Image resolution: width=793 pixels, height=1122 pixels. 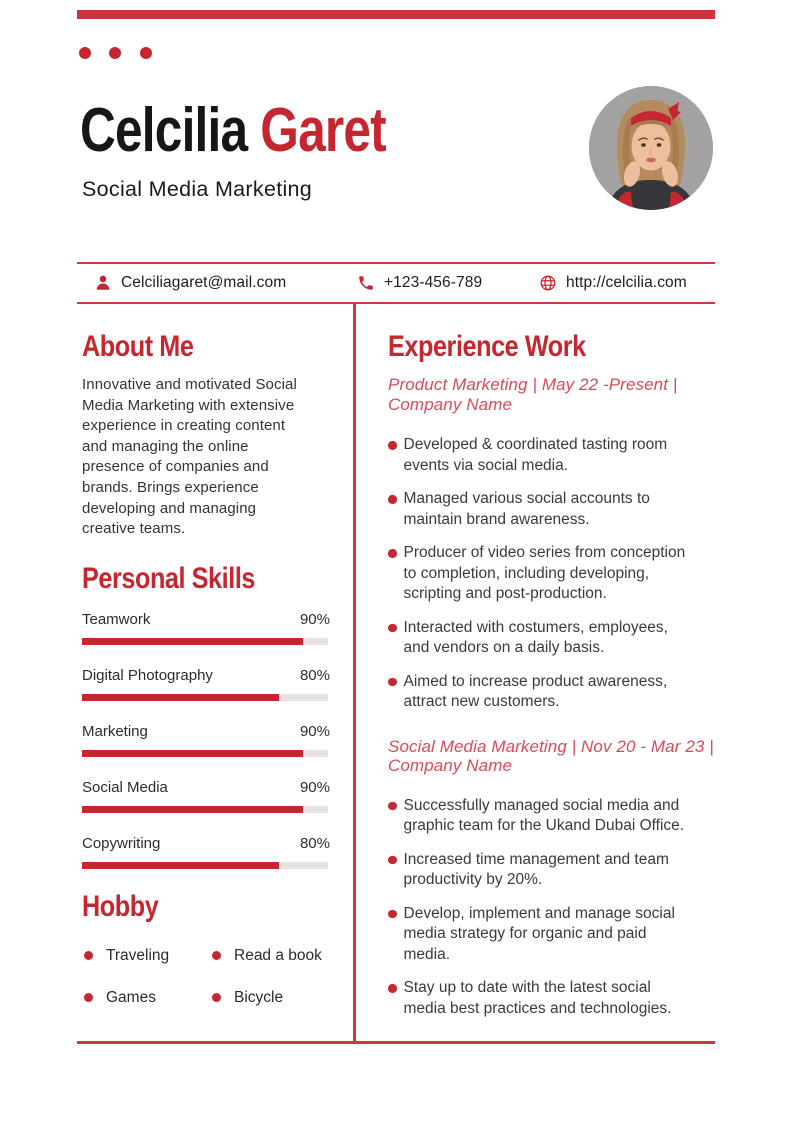 I want to click on about-heading: About Me, so click(x=138, y=346).